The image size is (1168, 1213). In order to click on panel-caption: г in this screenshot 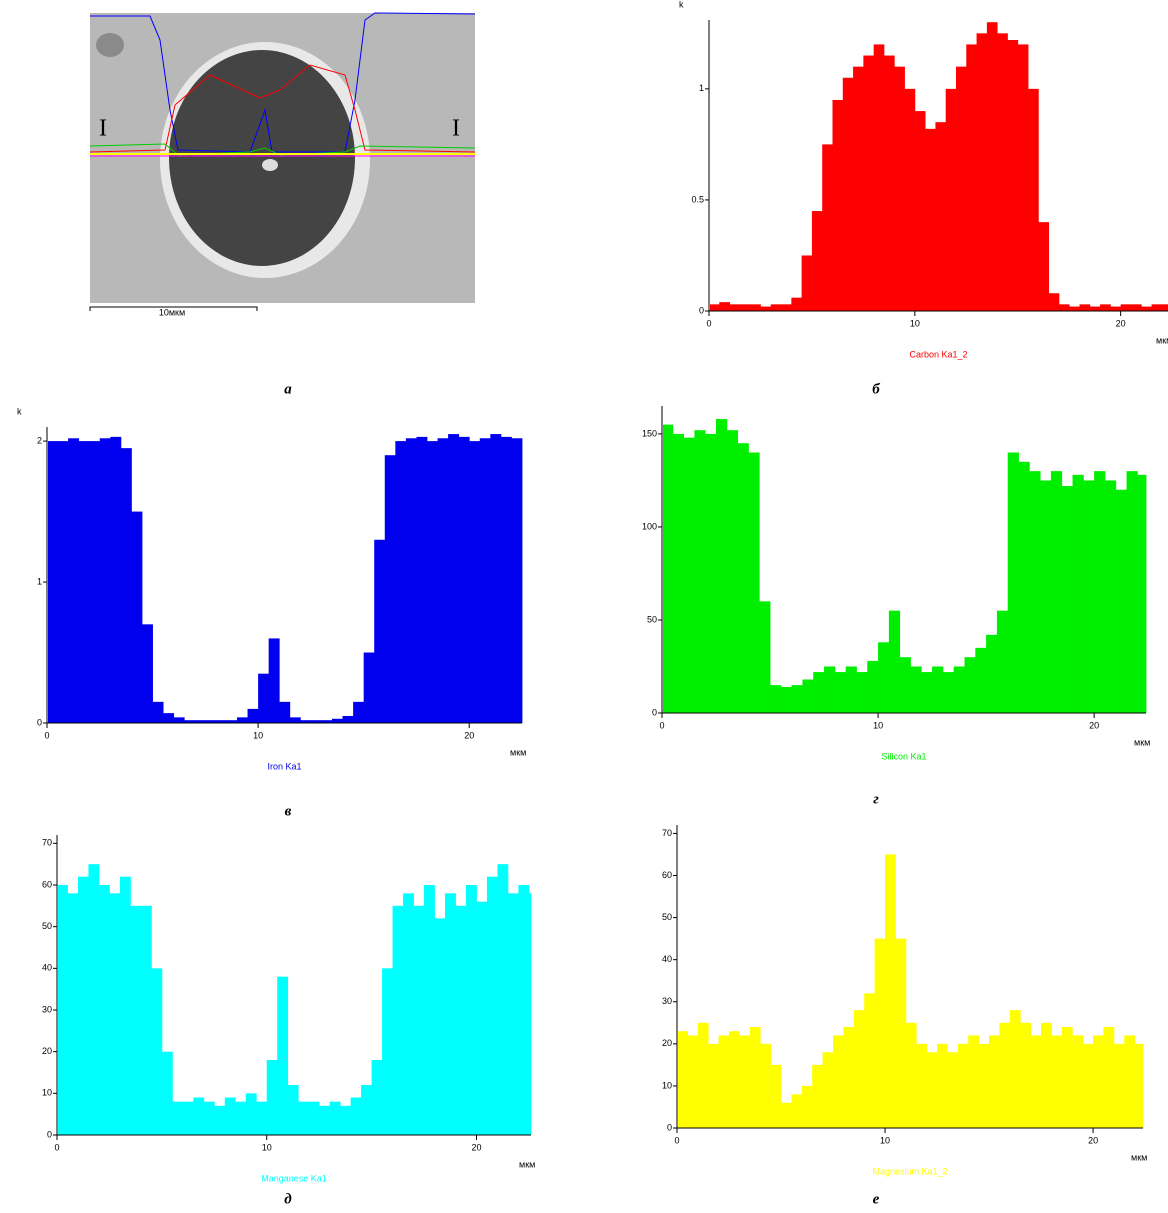, I will do `click(876, 799)`.